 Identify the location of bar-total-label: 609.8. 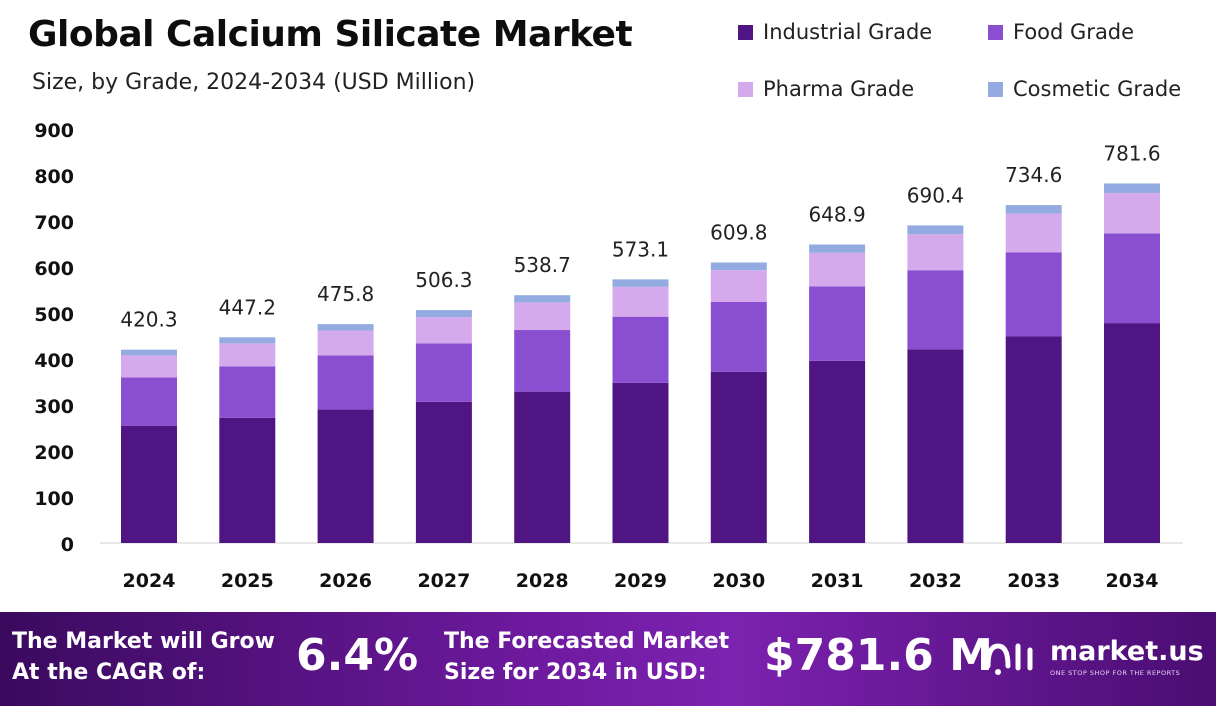
(738, 232).